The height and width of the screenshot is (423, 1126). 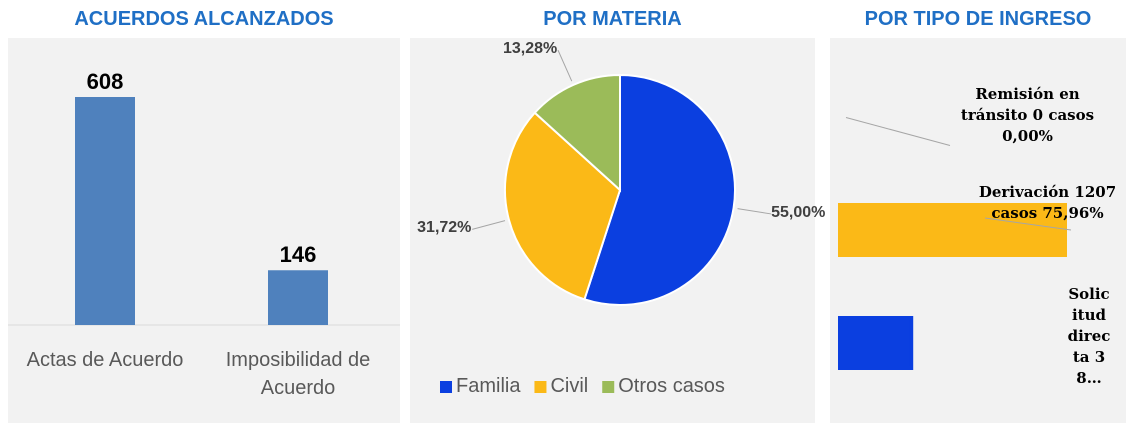 I want to click on legend-label: Civil, so click(x=569, y=386).